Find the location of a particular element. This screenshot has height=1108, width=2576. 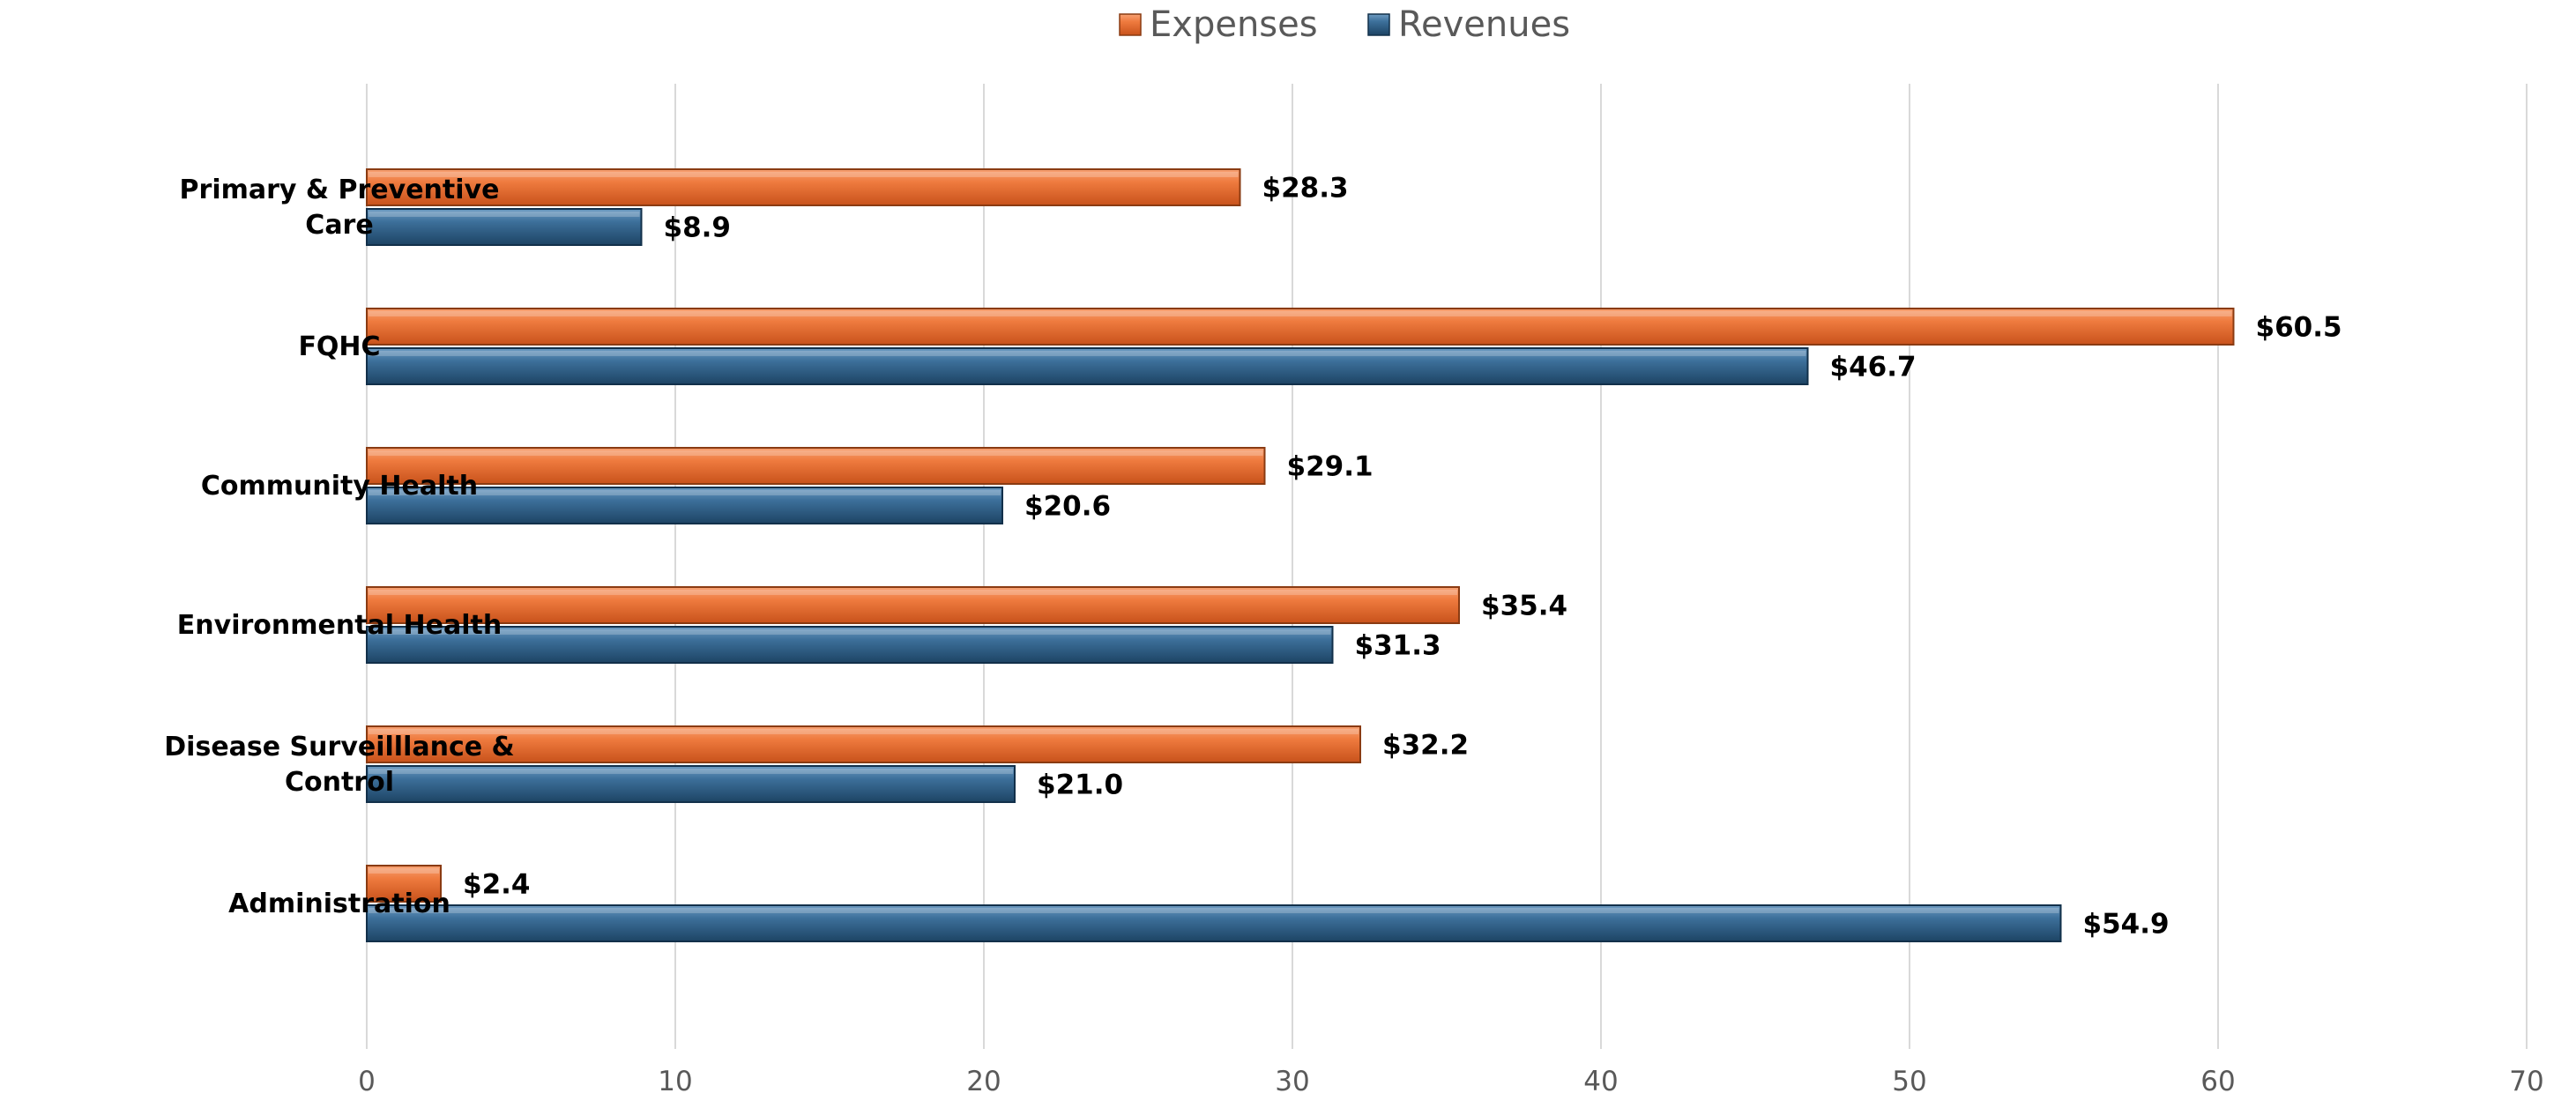

data-label-revenues: $20.6 is located at coordinates (1068, 507).